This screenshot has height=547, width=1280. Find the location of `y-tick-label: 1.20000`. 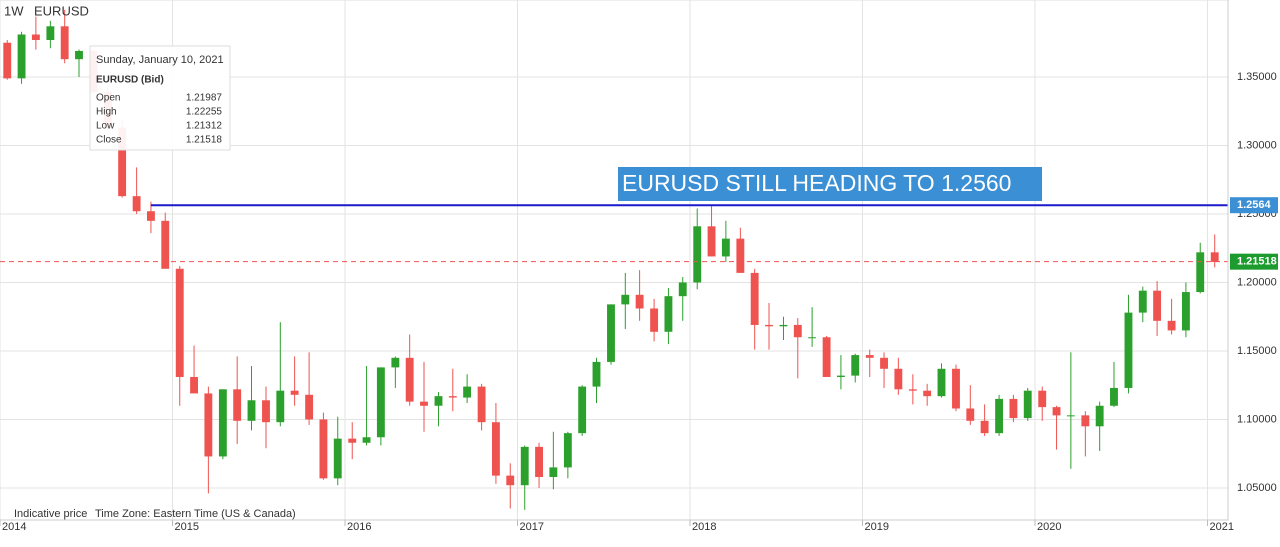

y-tick-label: 1.20000 is located at coordinates (1257, 282).